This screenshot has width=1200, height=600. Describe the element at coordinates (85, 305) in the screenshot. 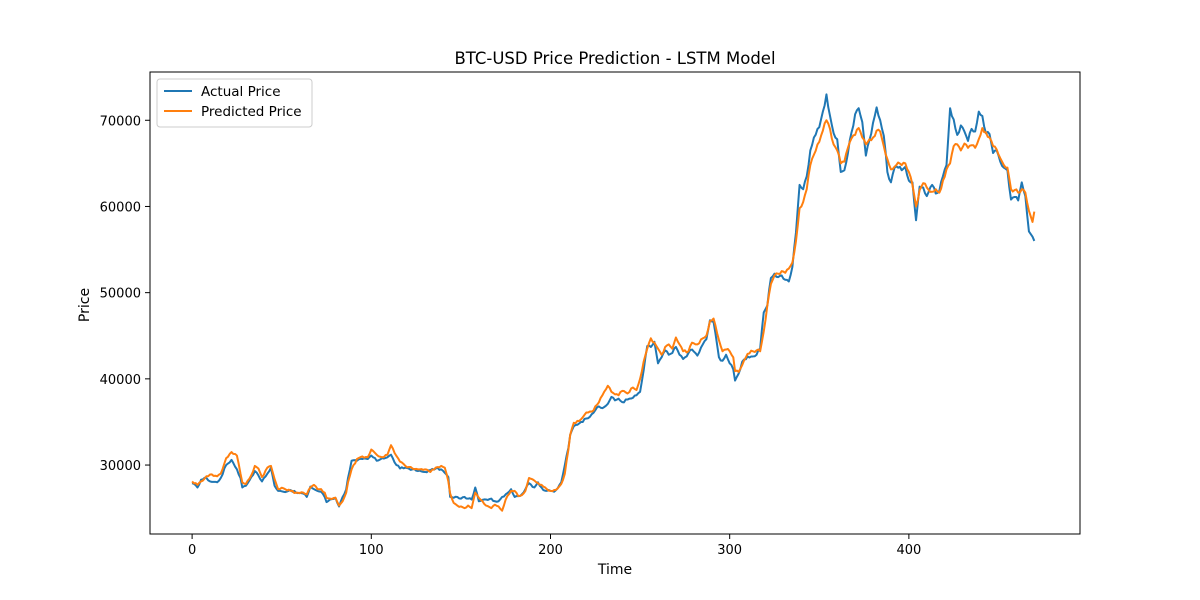

I see `y-axis-title: Price` at that location.